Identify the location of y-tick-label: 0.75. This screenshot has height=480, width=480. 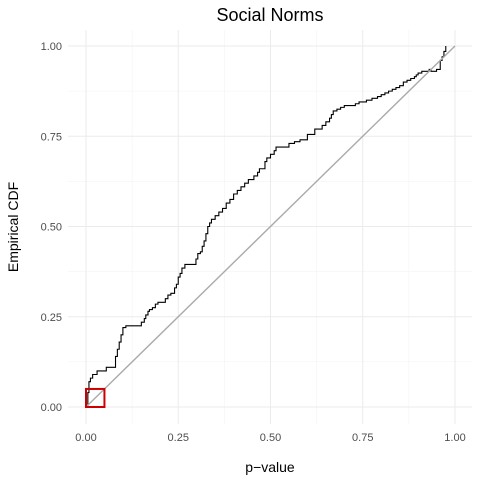
(51, 137).